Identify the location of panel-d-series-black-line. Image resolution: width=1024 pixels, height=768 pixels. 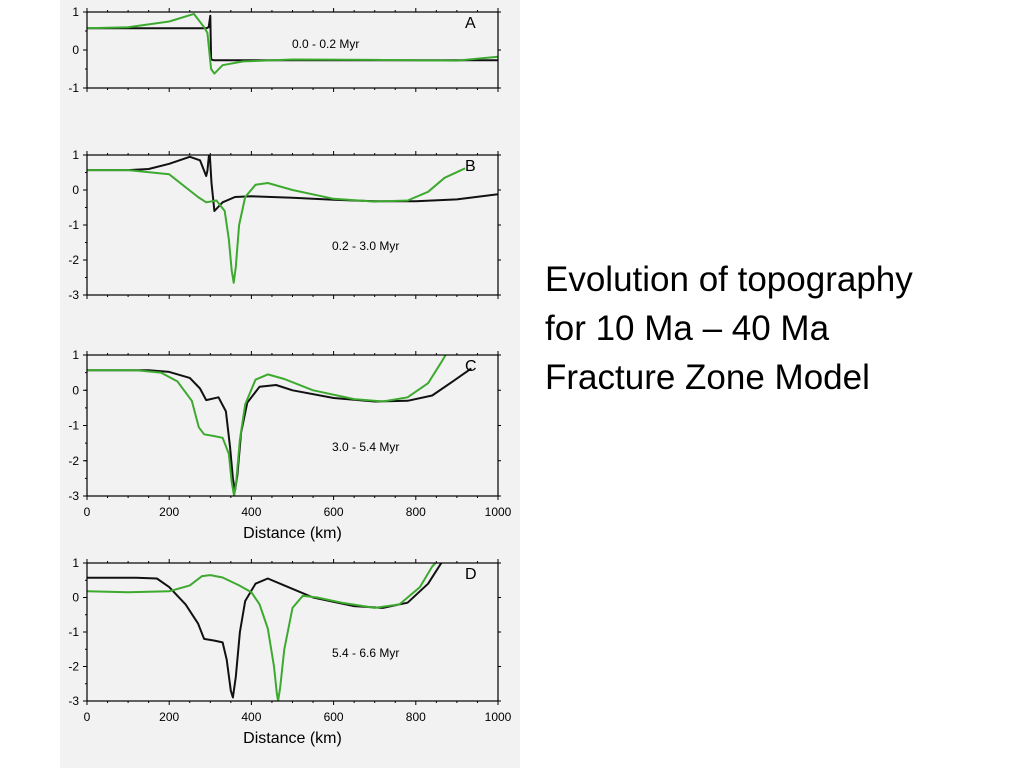
(265, 631).